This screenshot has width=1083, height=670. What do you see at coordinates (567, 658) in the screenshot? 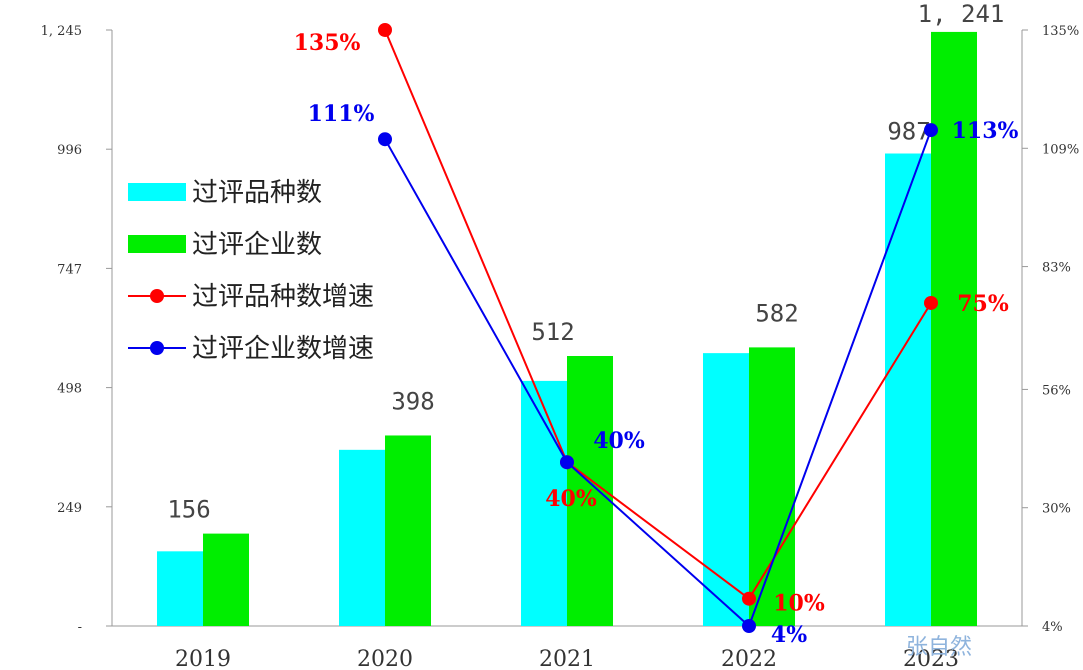
I see `x-tick-label: 2021` at bounding box center [567, 658].